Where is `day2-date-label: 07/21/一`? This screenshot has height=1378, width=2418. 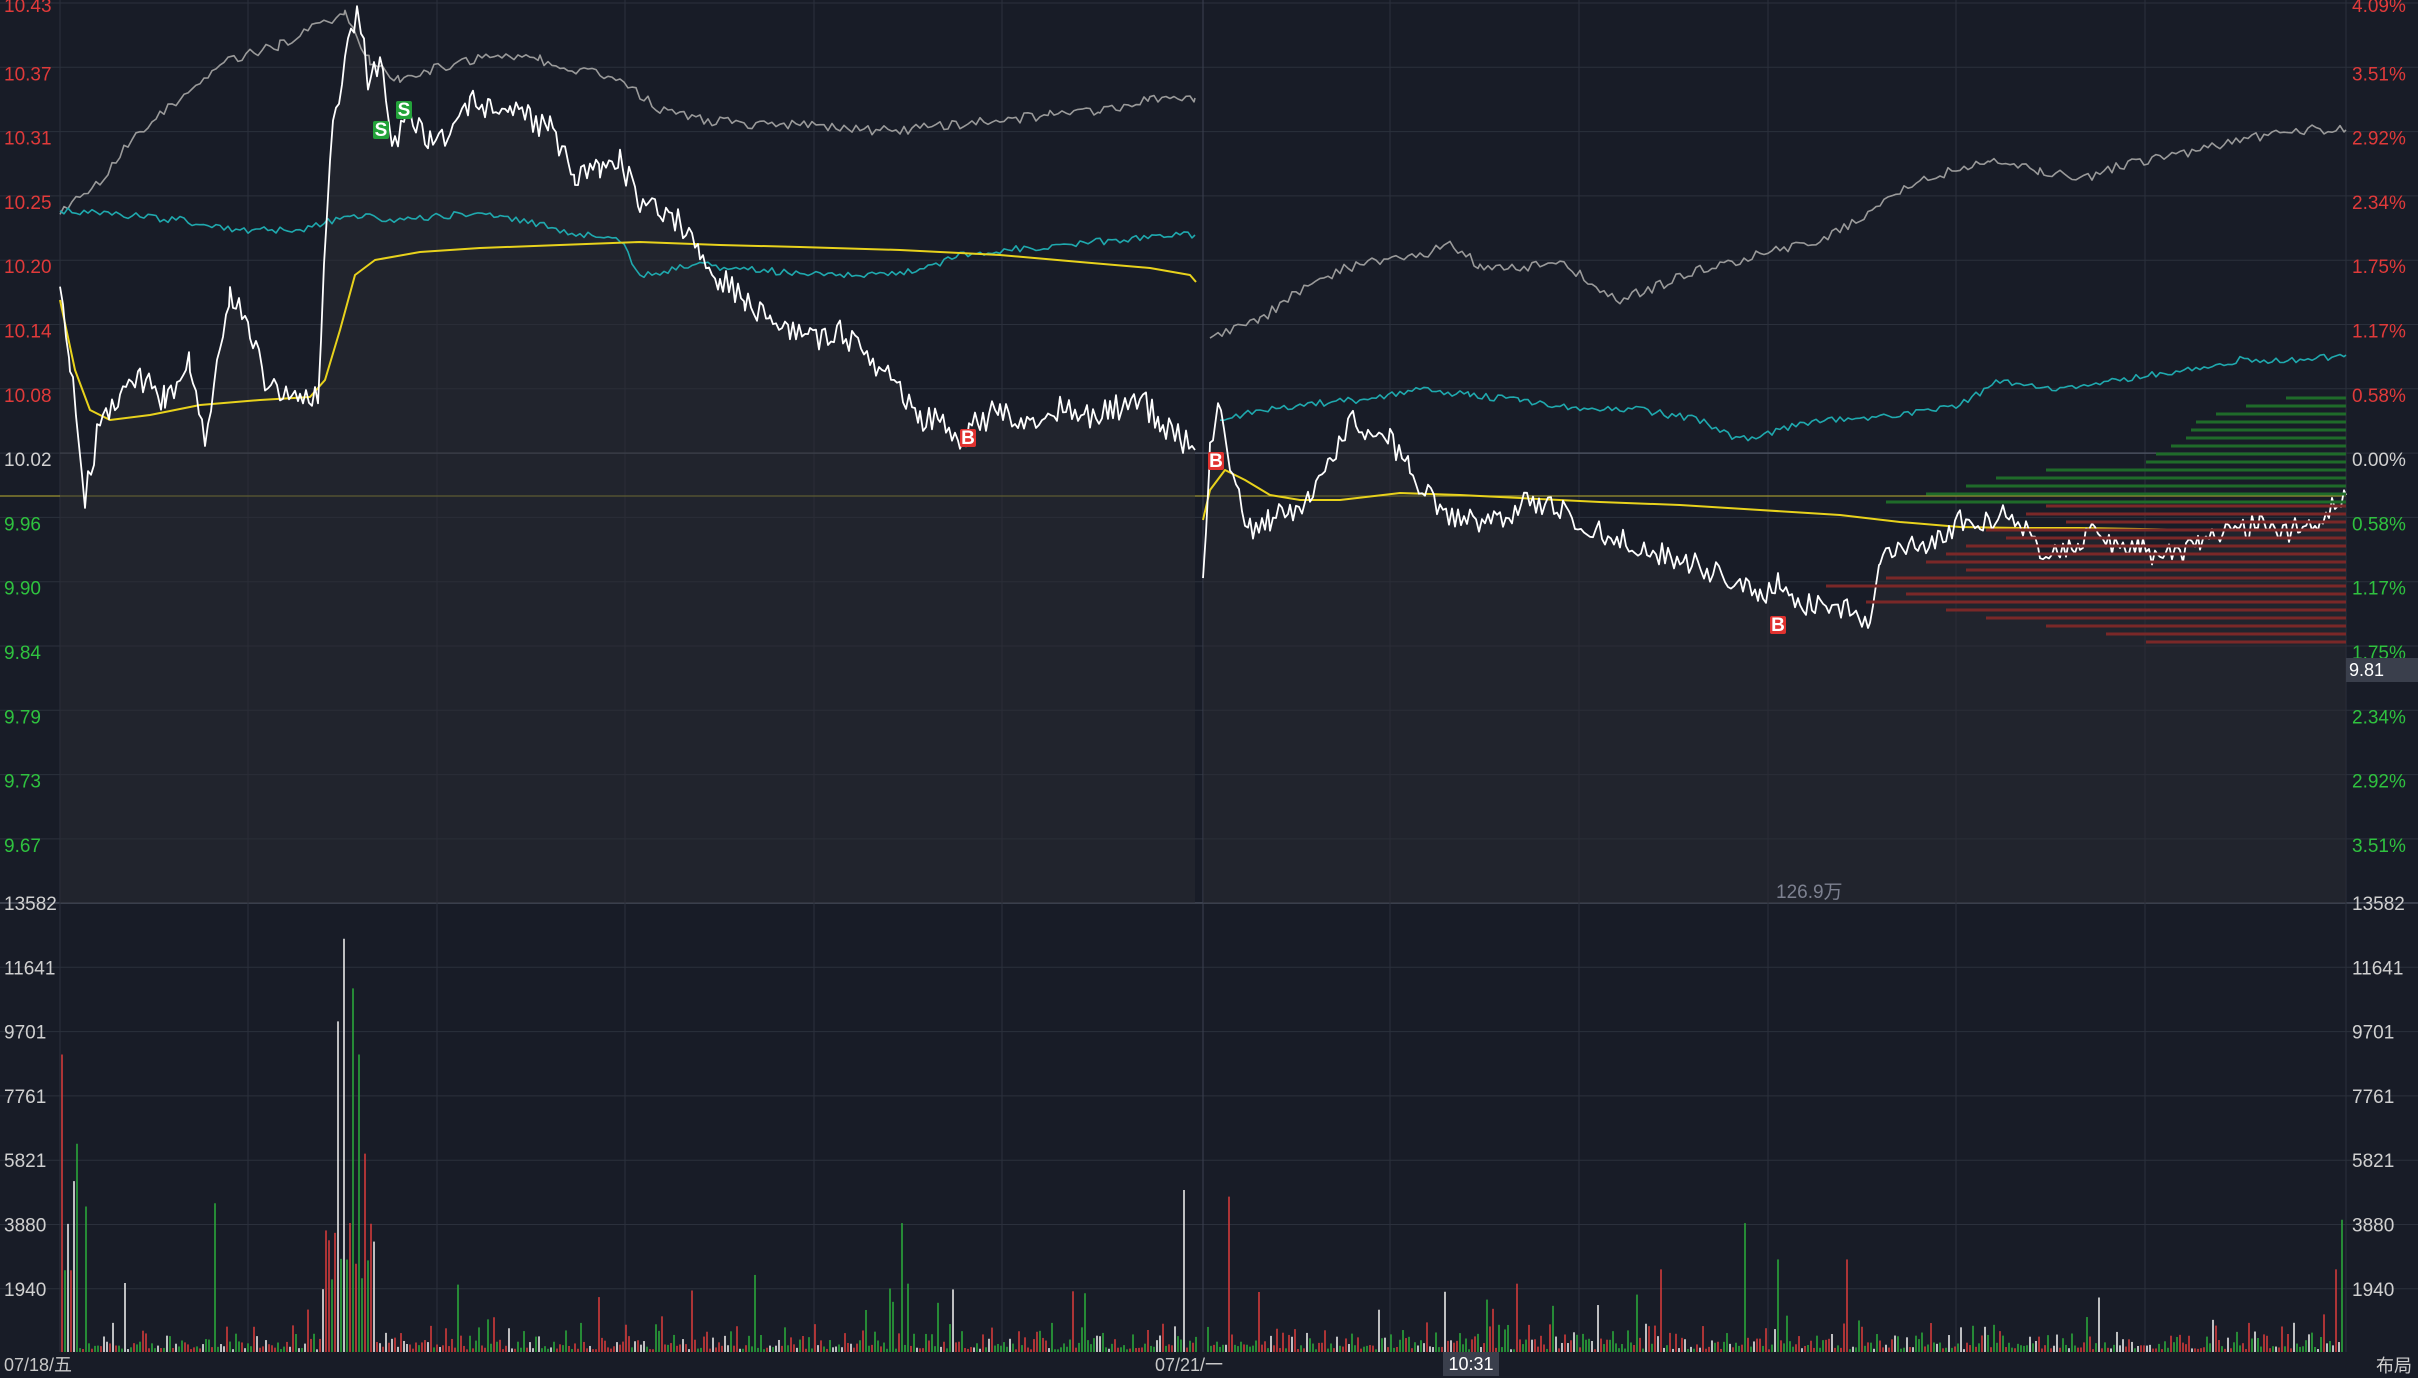
day2-date-label: 07/21/一 is located at coordinates (1189, 1365).